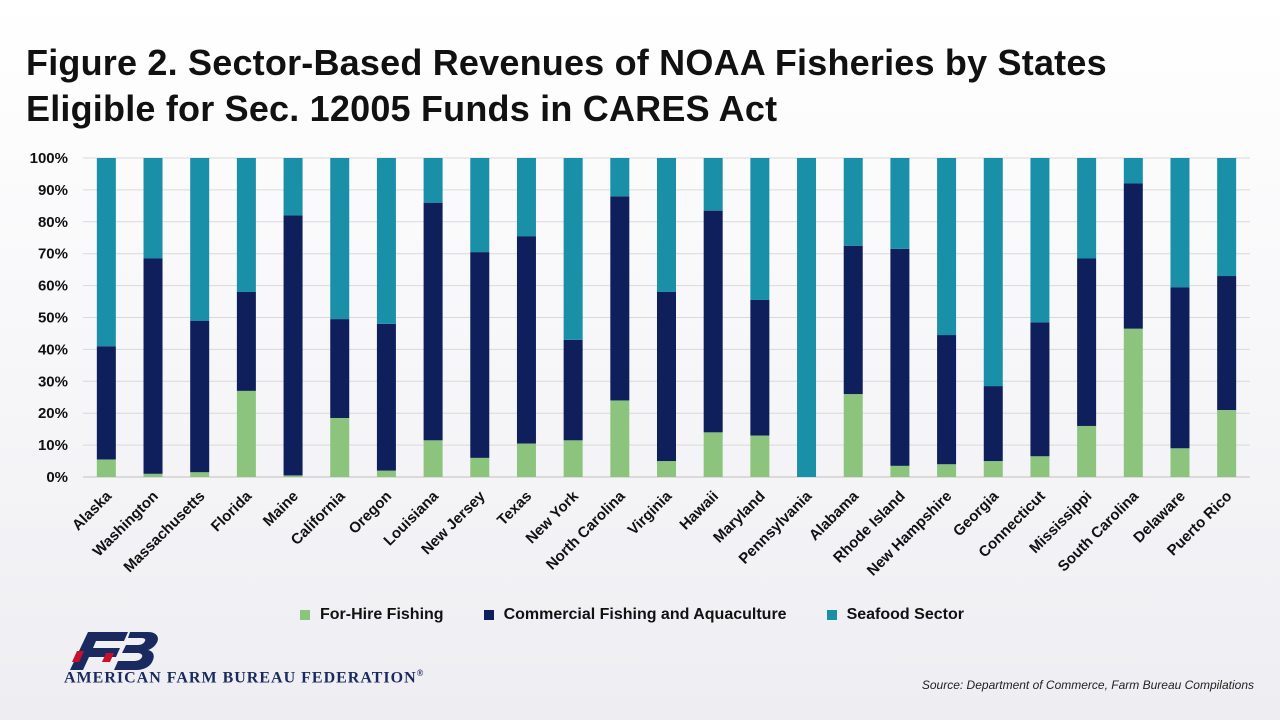  I want to click on y-tick-label: 90%, so click(53, 190).